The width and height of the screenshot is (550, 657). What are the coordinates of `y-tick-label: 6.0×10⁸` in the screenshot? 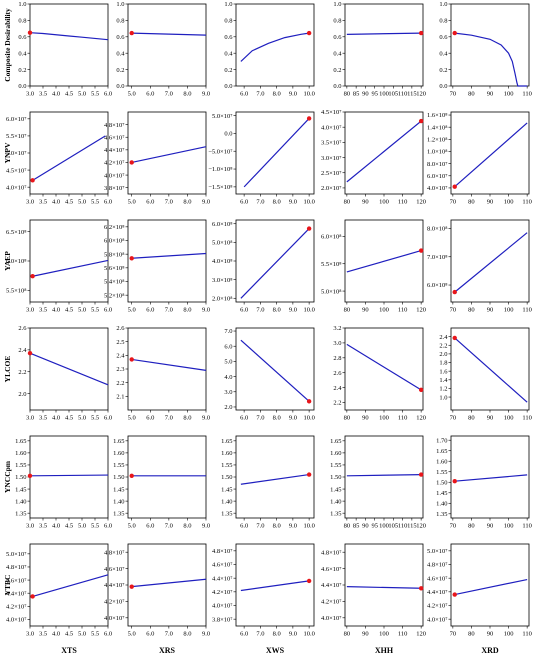 It's located at (331, 237).